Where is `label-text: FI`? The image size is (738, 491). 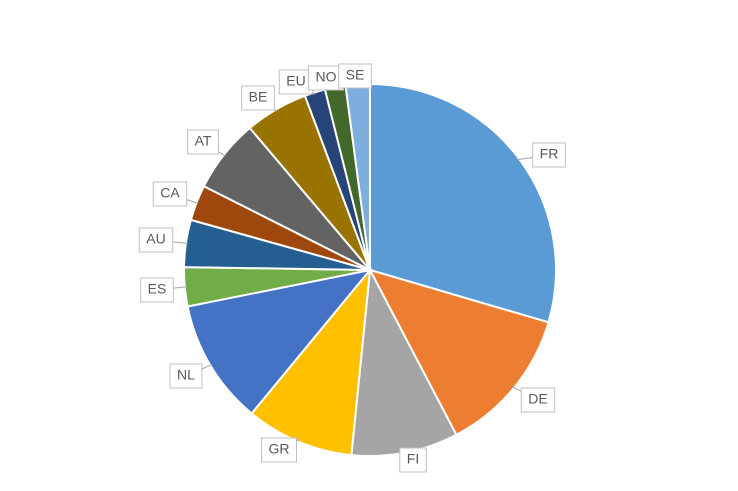
label-text: FI is located at coordinates (413, 459).